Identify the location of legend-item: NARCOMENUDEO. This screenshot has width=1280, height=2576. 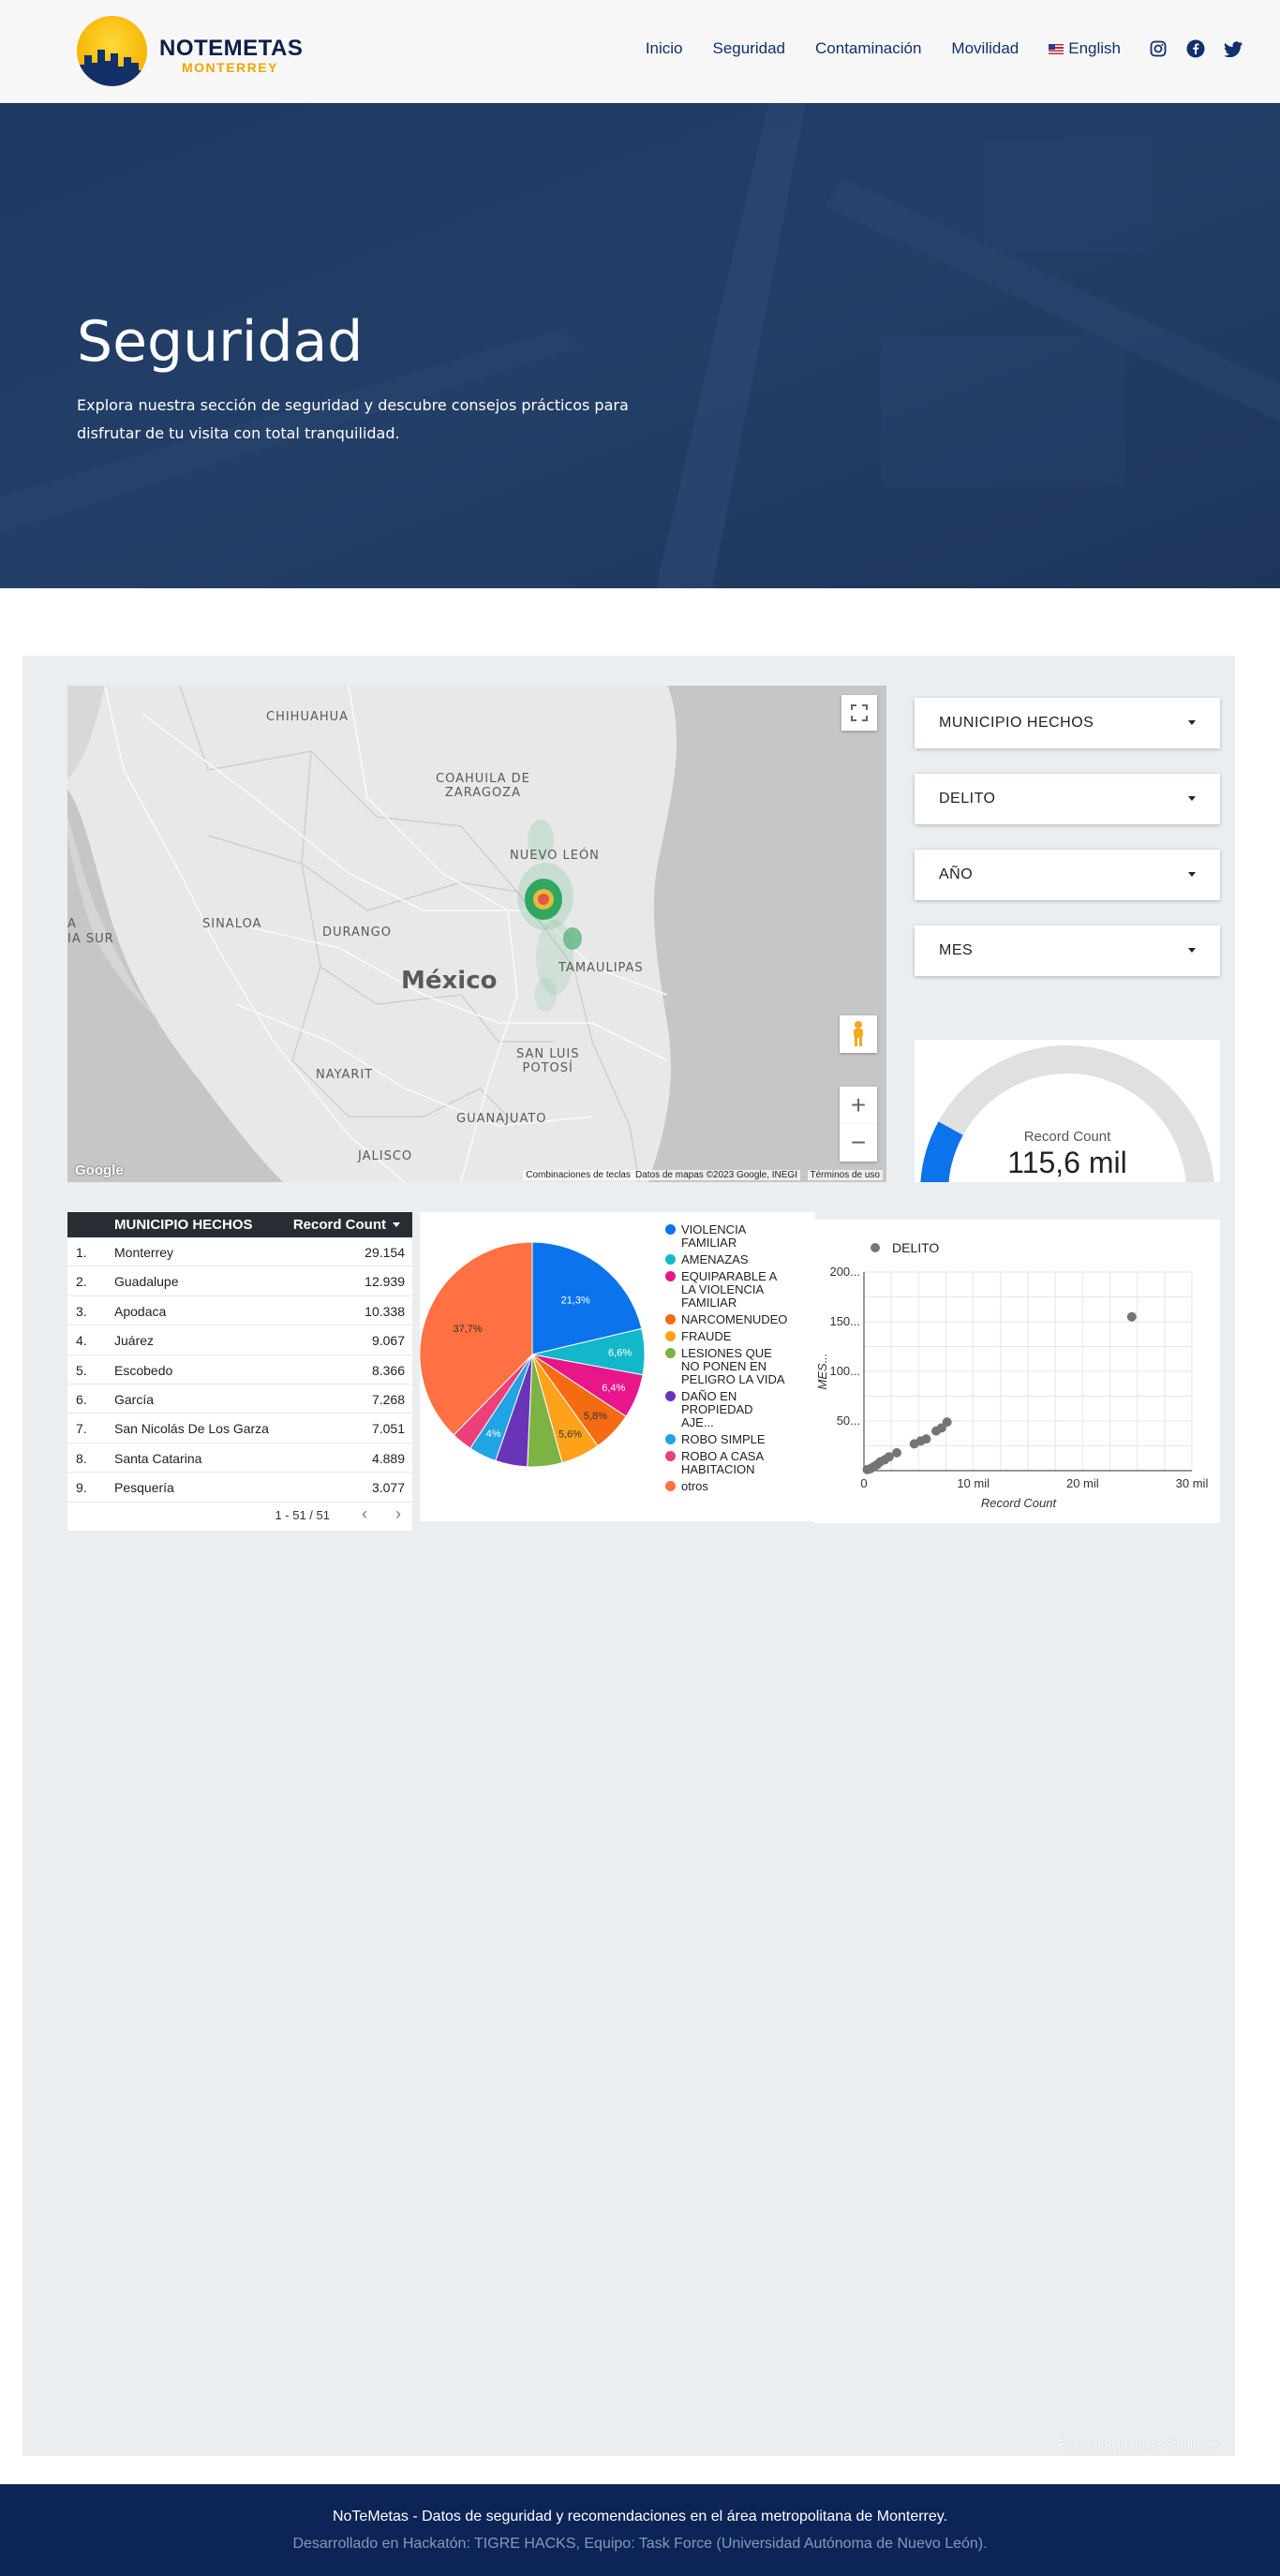
(726, 1320).